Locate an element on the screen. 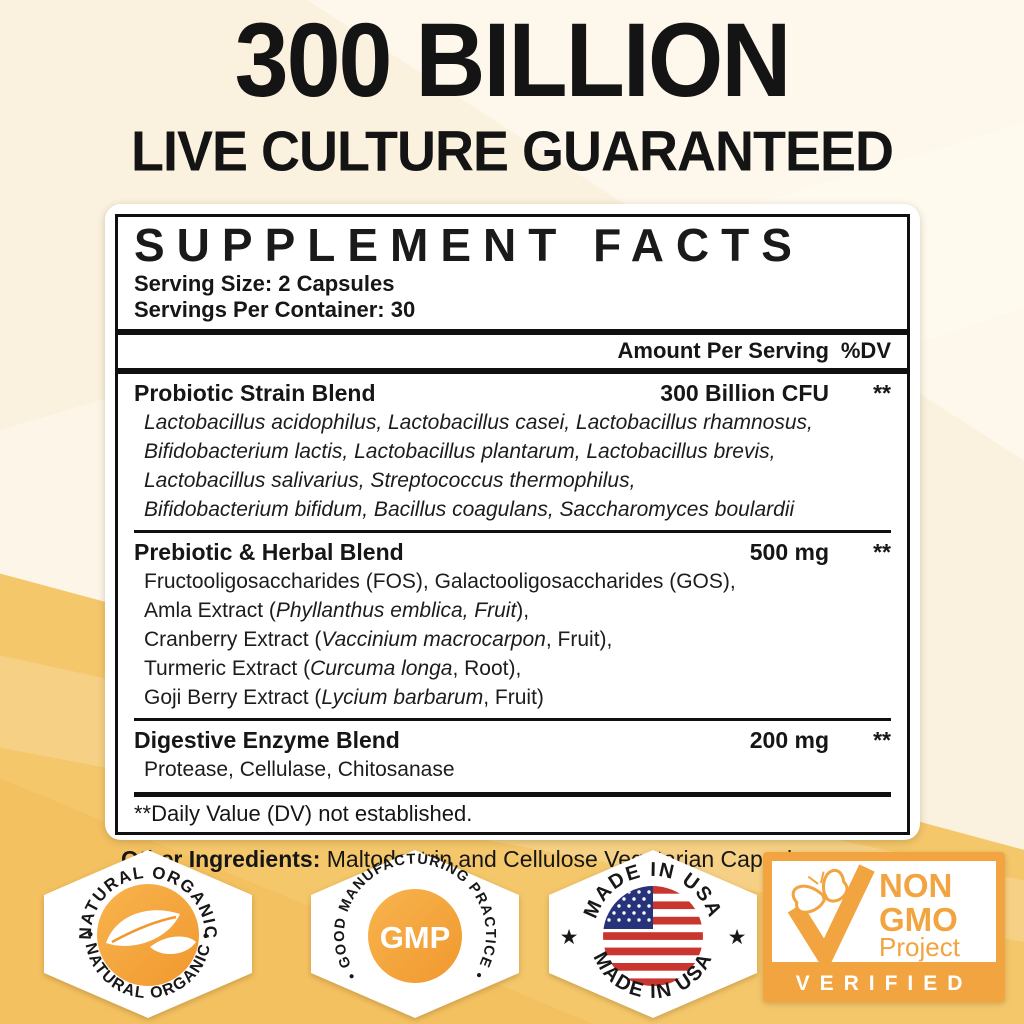  blend-amount: 300 Billion CFU is located at coordinates (744, 393).